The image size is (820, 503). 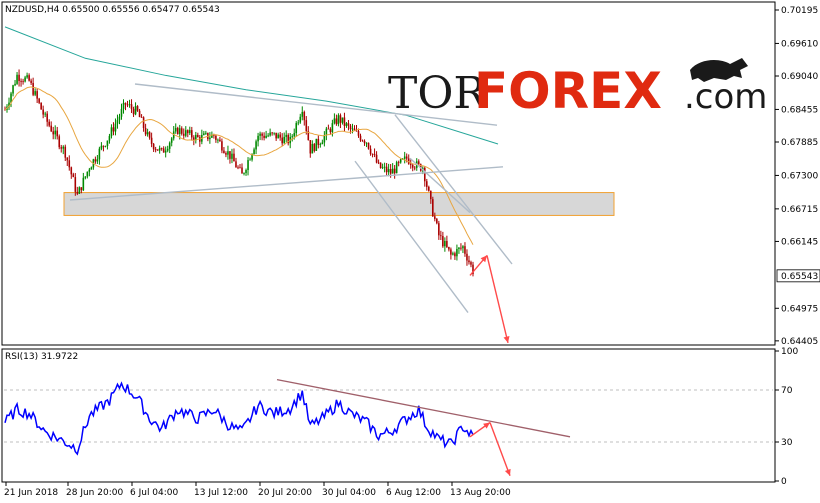 I want to click on time-tick-label: 6 Aug 12:00, so click(x=413, y=493).